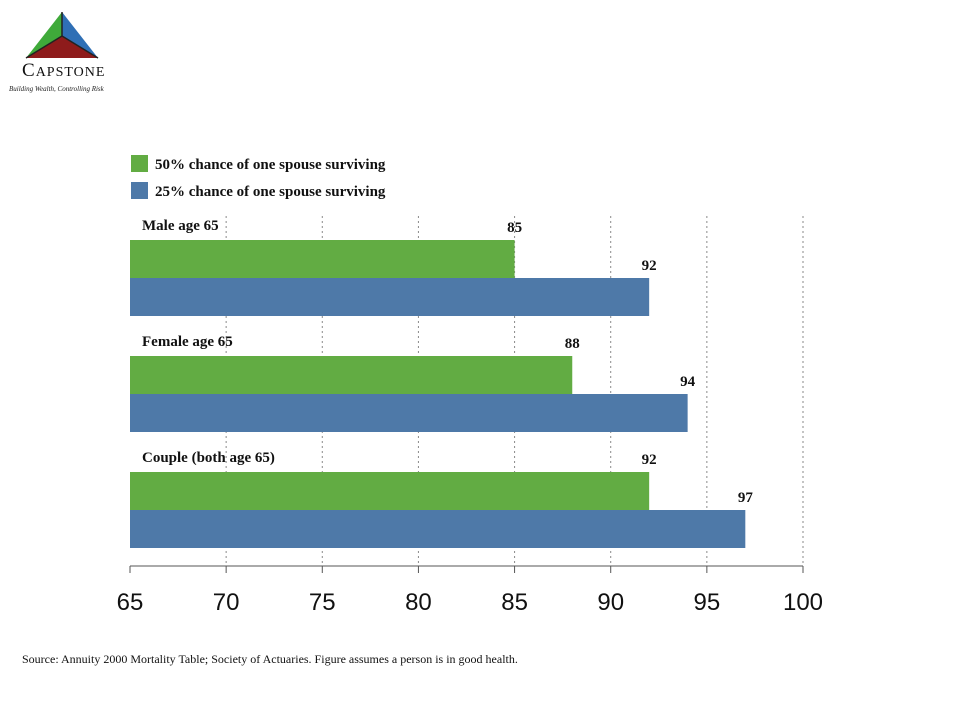  What do you see at coordinates (270, 192) in the screenshot?
I see `legend-label: 25% chance of one spouse surviving` at bounding box center [270, 192].